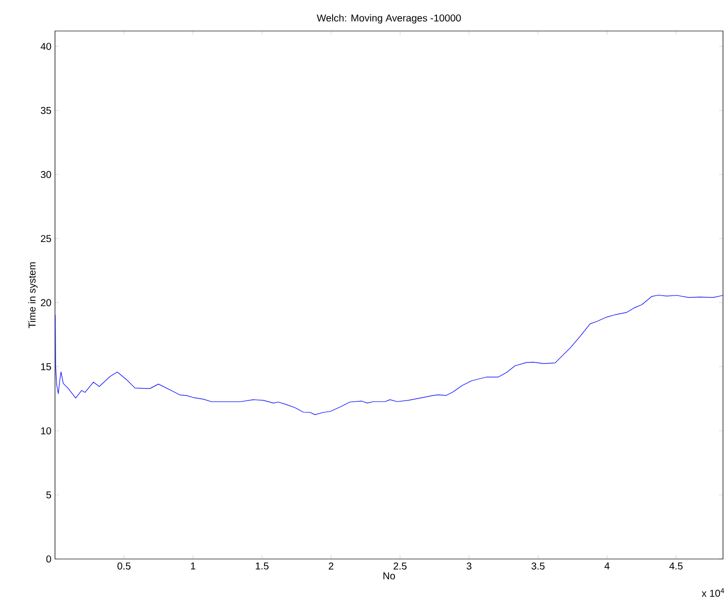 This screenshot has height=612, width=728. Describe the element at coordinates (46, 302) in the screenshot. I see `y-tick-label: 20` at that location.